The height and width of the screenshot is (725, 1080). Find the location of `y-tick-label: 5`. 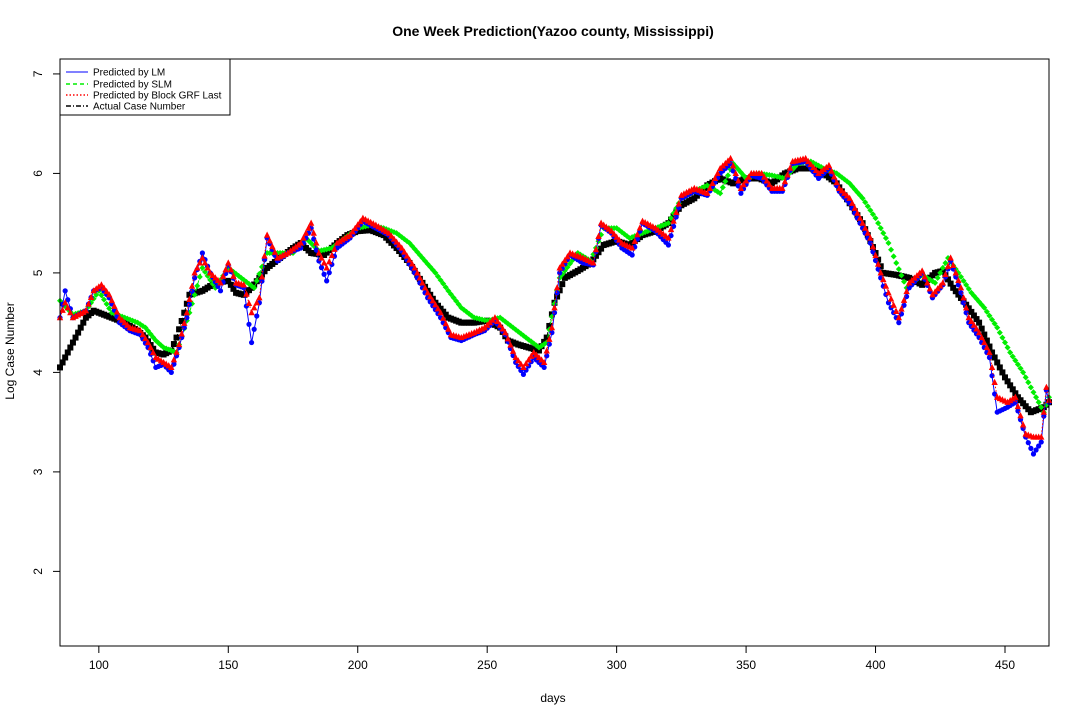

y-tick-label: 5 is located at coordinates (38, 272).